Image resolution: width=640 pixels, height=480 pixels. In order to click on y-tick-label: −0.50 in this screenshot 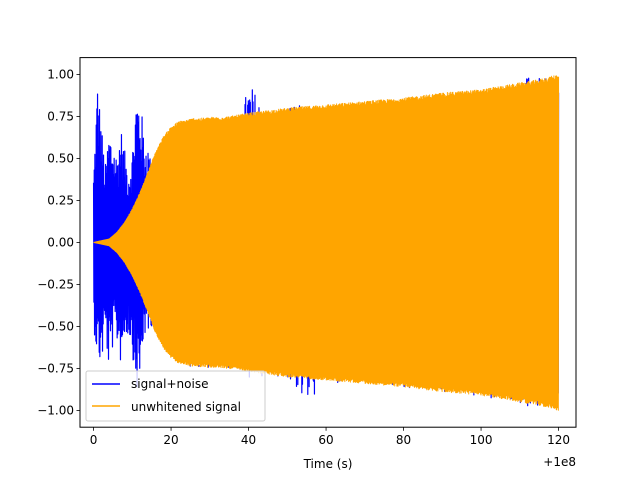, I will do `click(55, 326)`.